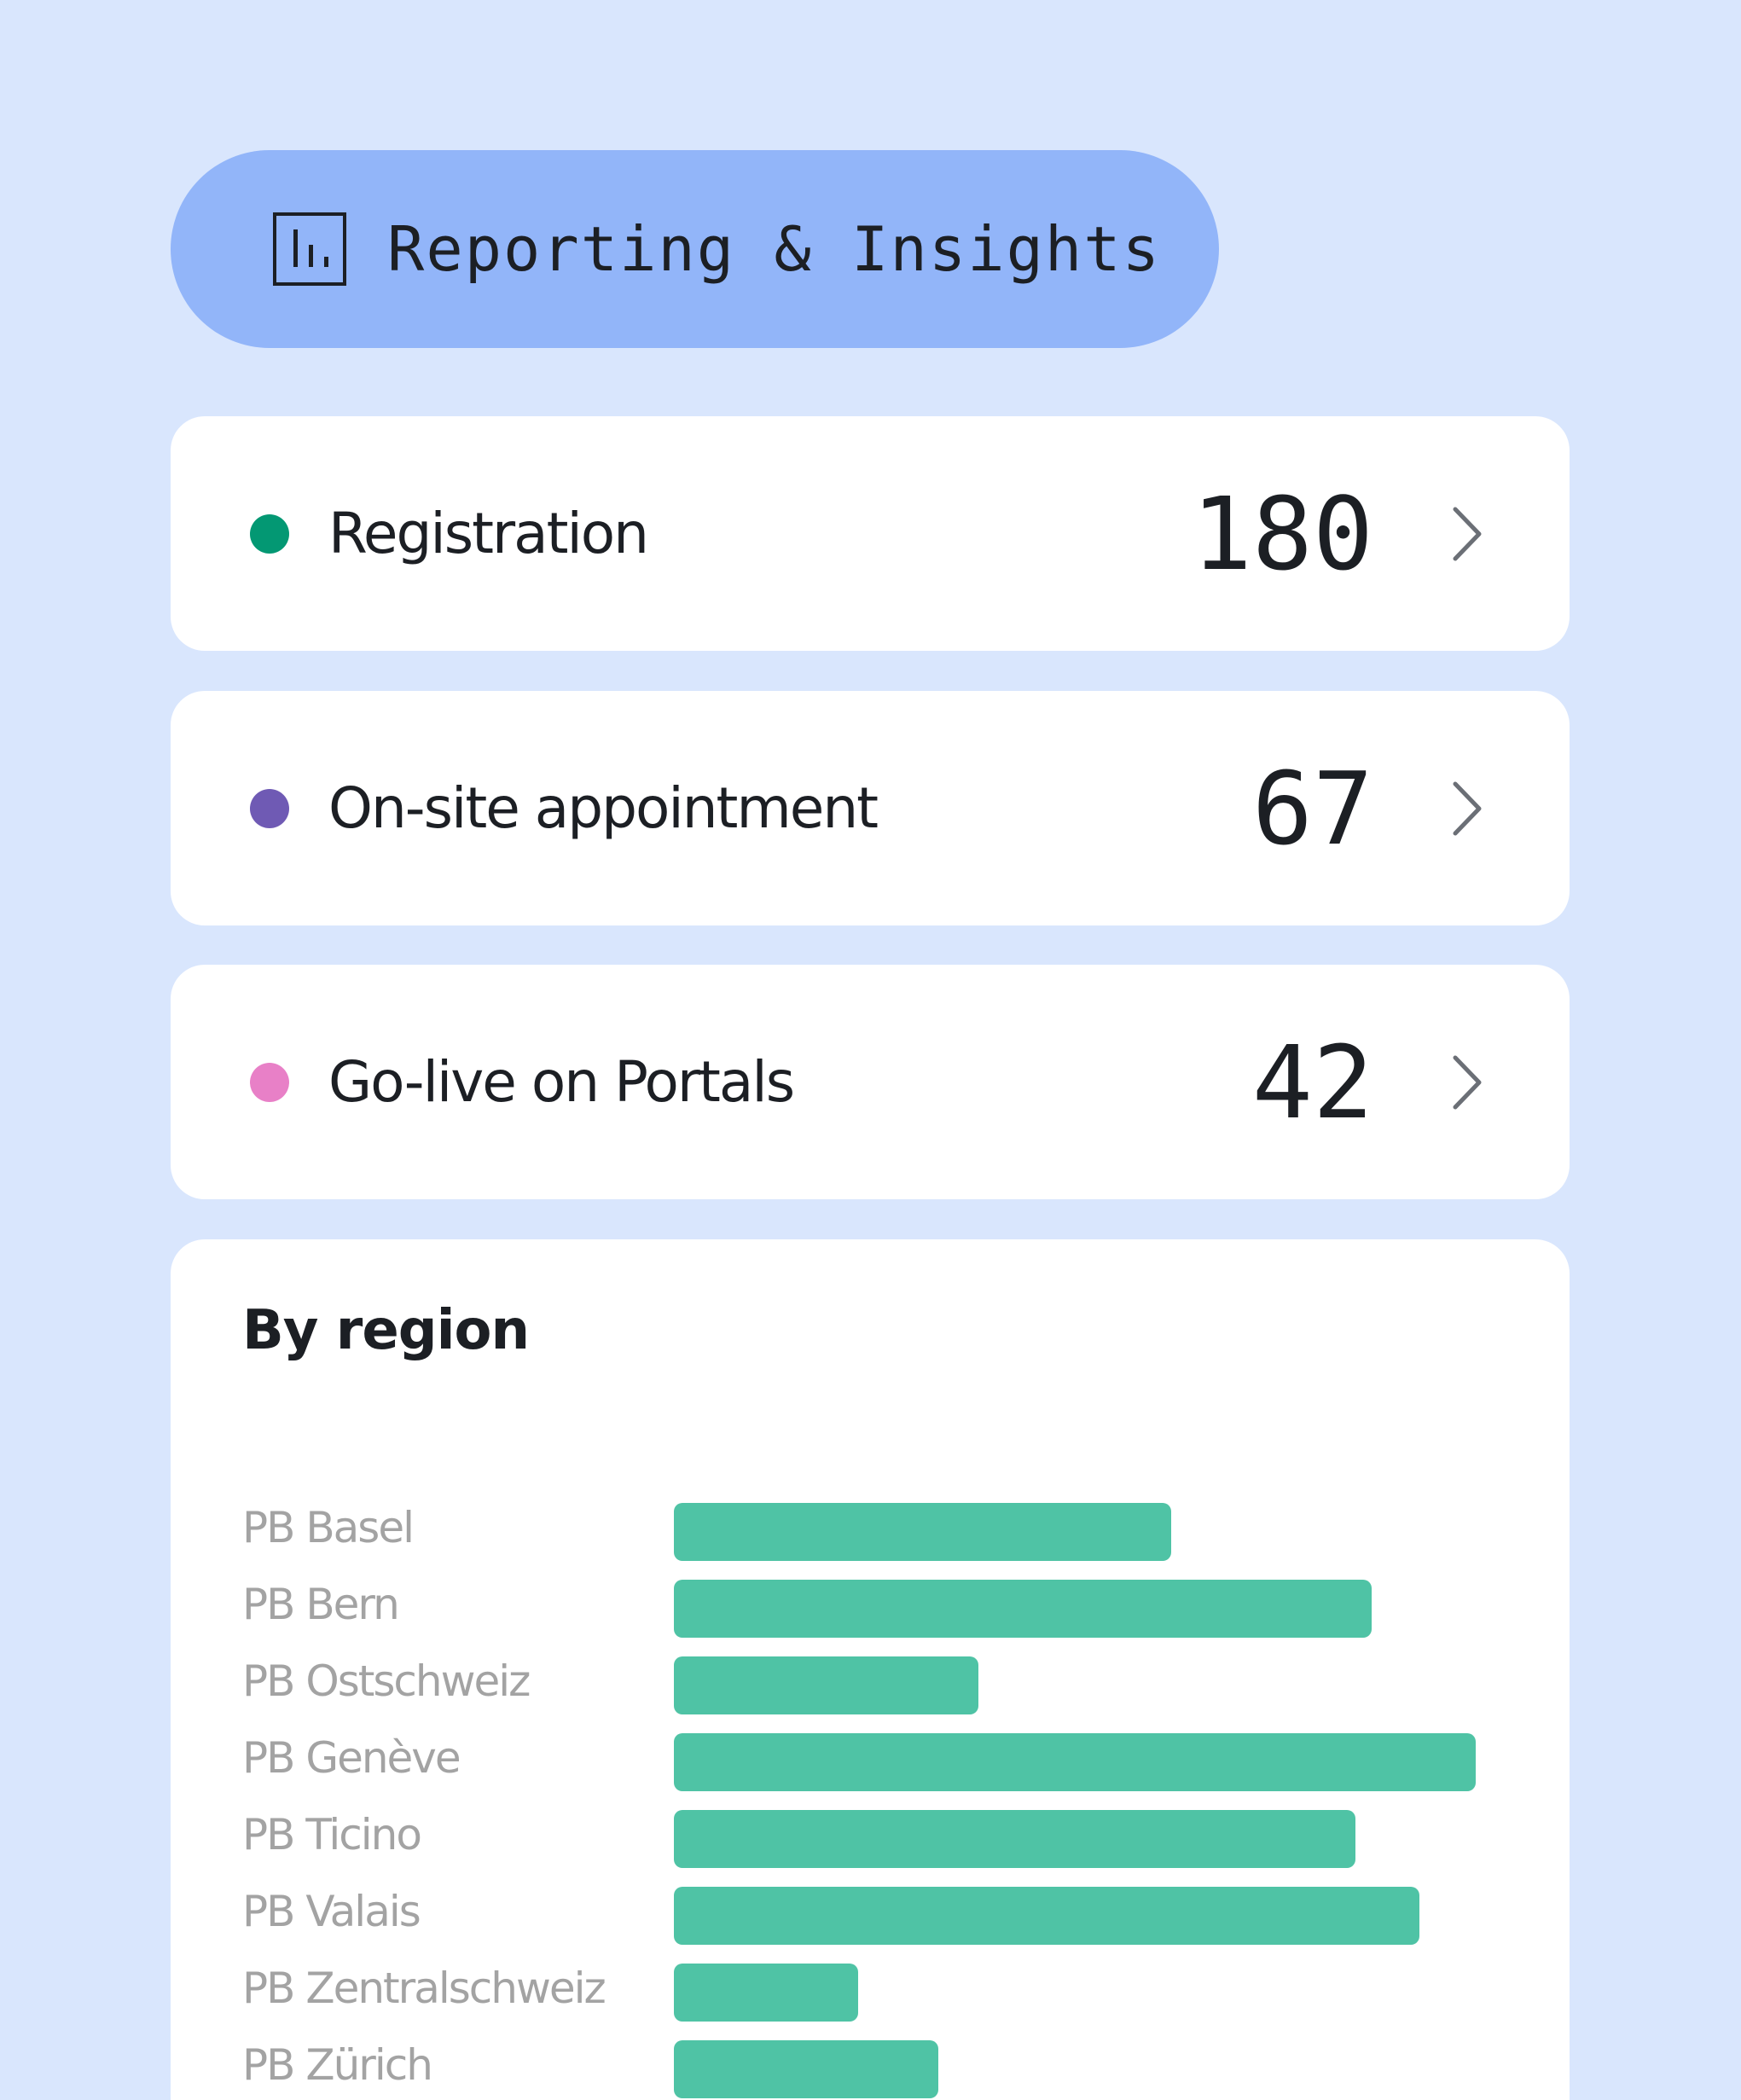 The image size is (1741, 2100). I want to click on stat-card-go-live-on-portals: Go-live on Portals 42, so click(870, 1082).